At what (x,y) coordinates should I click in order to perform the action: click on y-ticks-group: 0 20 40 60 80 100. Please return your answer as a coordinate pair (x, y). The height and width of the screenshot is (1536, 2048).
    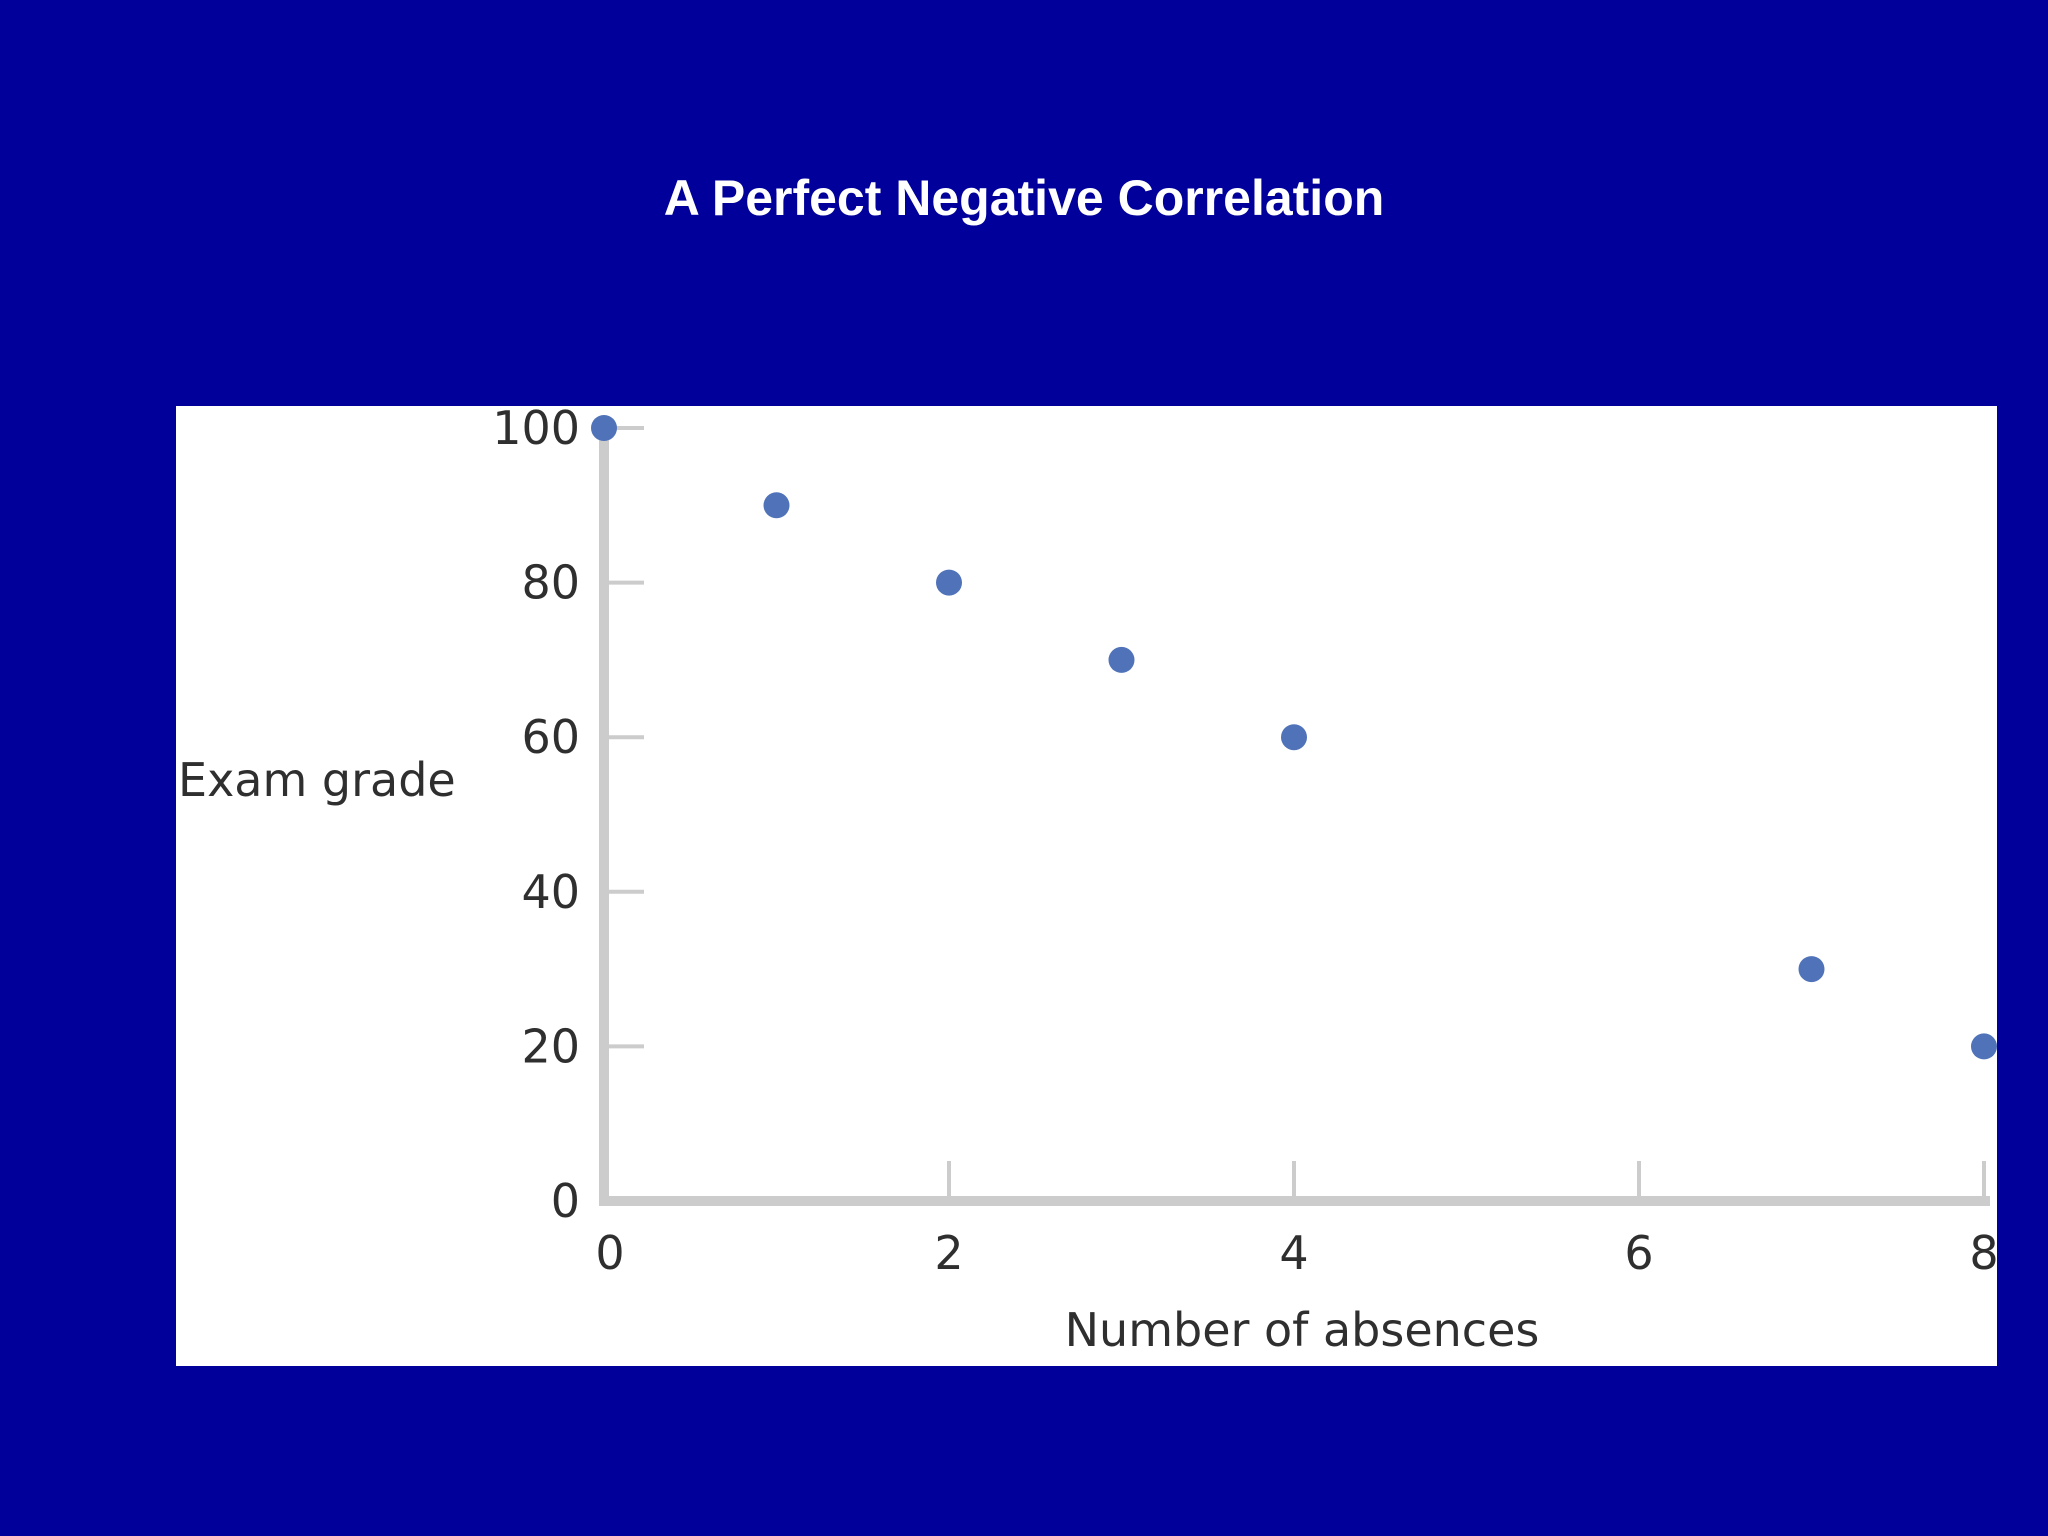
    Looking at the image, I should click on (568, 817).